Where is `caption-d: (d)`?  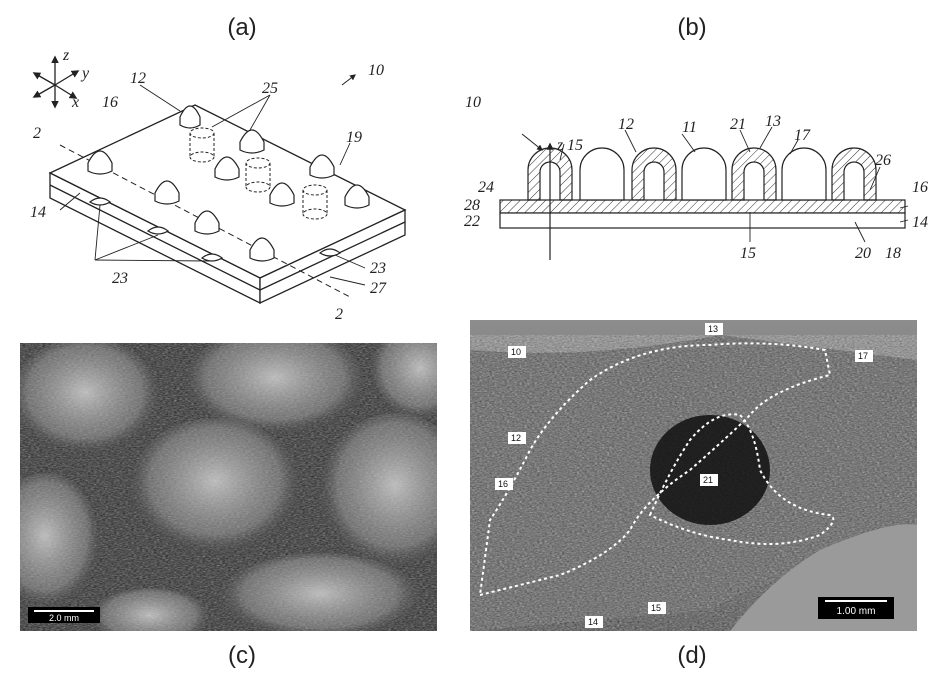 caption-d: (d) is located at coordinates (692, 655).